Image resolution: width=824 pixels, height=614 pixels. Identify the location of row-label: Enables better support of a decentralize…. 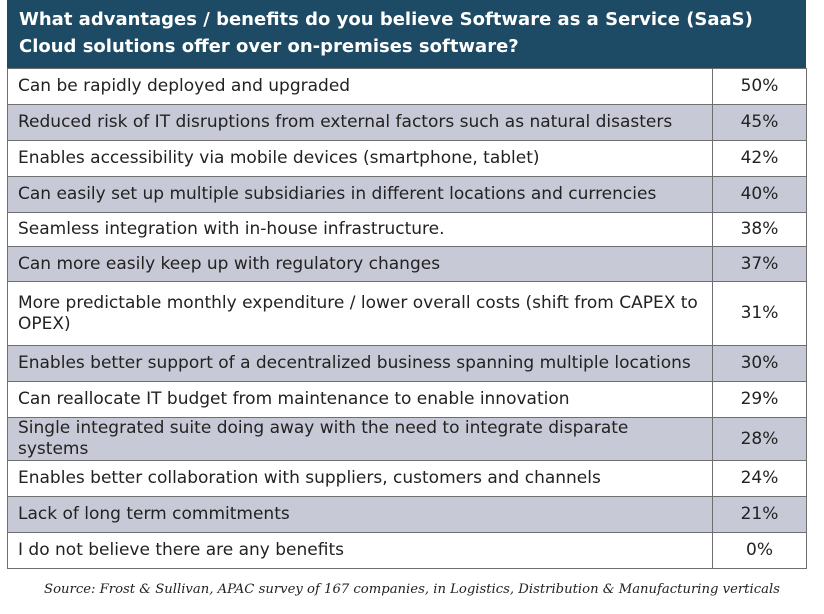
(360, 363).